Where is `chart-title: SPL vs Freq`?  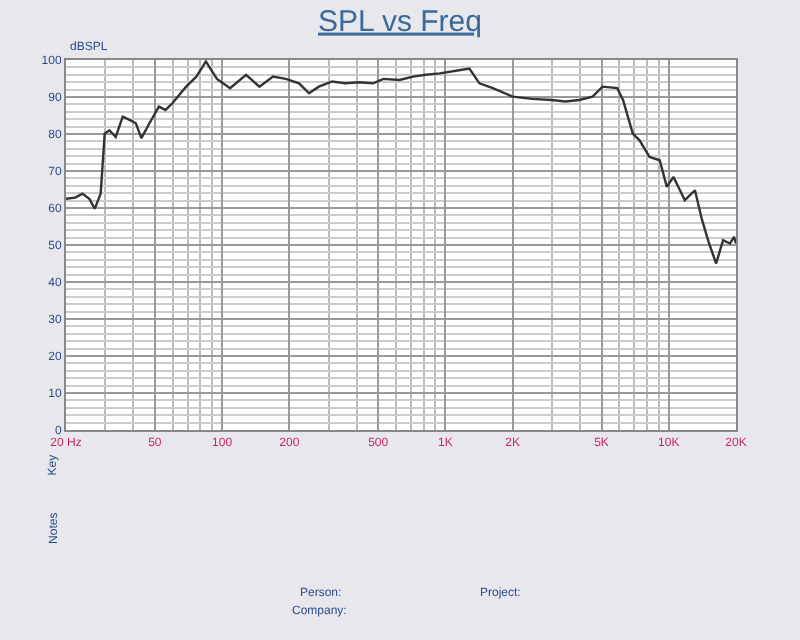
chart-title: SPL vs Freq is located at coordinates (400, 21).